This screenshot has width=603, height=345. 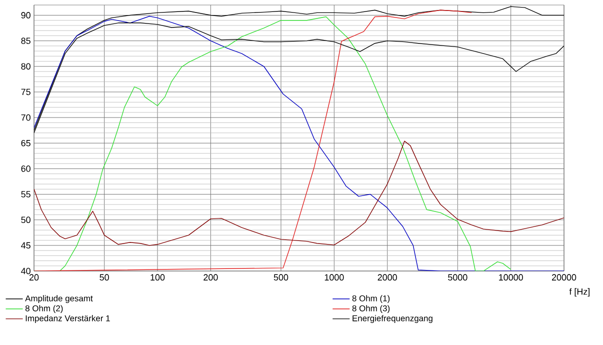 I want to click on legend-label: 8 Ohm (2), so click(x=44, y=309).